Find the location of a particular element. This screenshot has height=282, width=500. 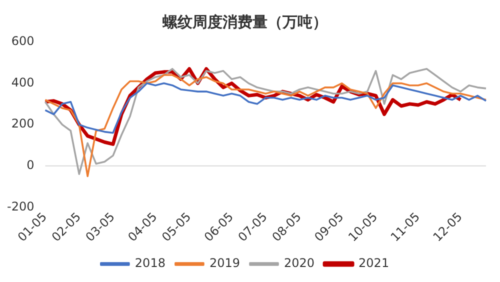

y-tick-label: 400 is located at coordinates (22, 82).